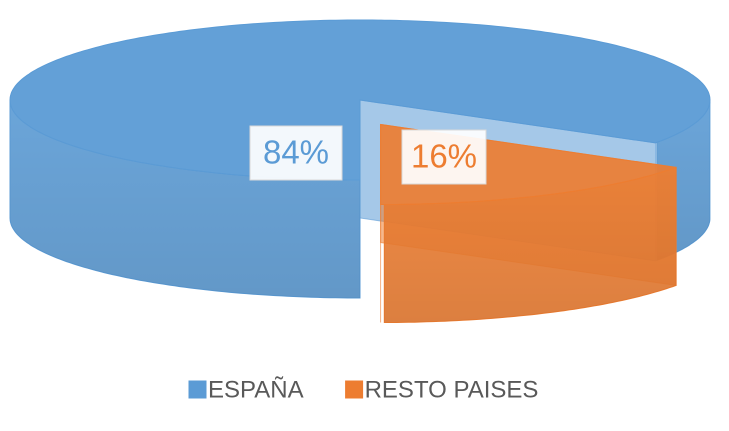 This screenshot has height=431, width=729. I want to click on data-label: 16%, so click(444, 156).